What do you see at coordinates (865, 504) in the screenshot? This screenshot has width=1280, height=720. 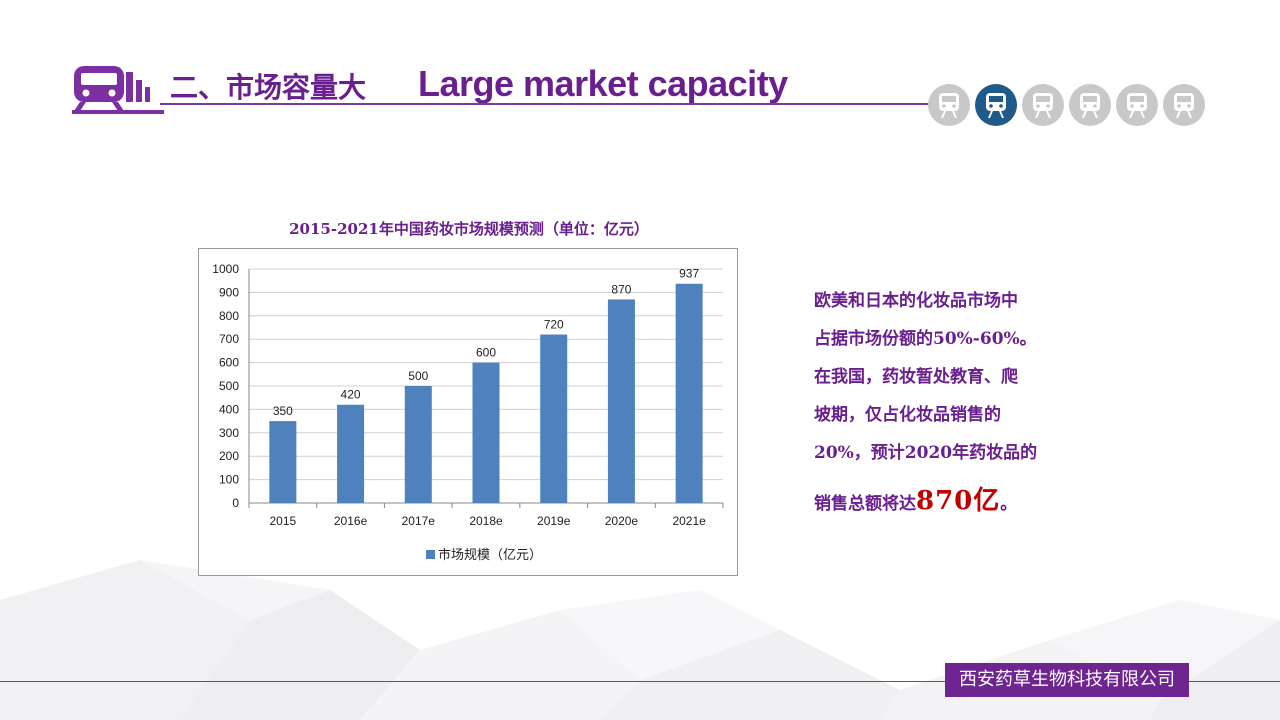 I see `description-prefix: 销售总额将达` at bounding box center [865, 504].